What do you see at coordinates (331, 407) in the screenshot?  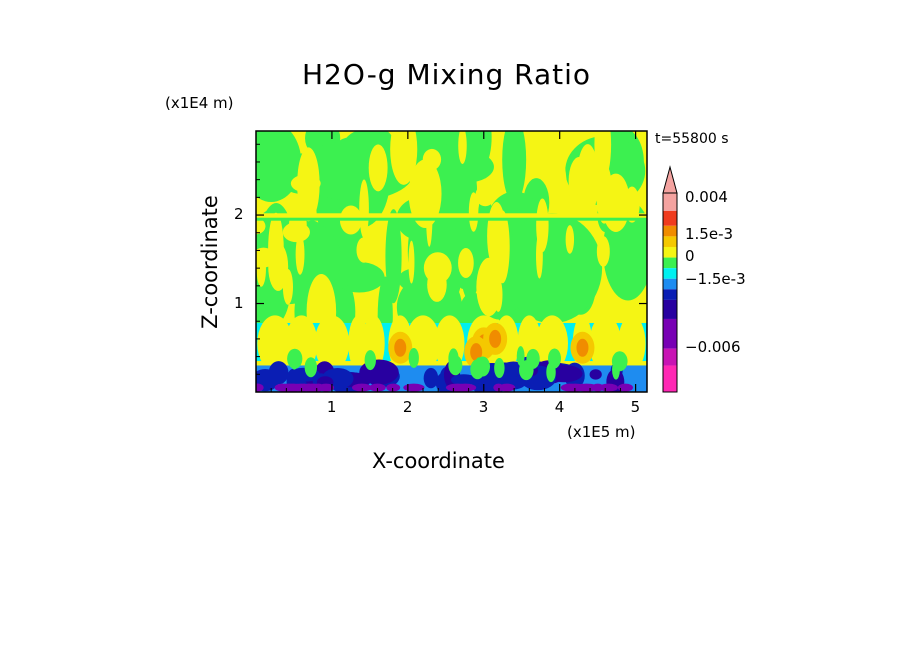 I see `x-tick-label: 1` at bounding box center [331, 407].